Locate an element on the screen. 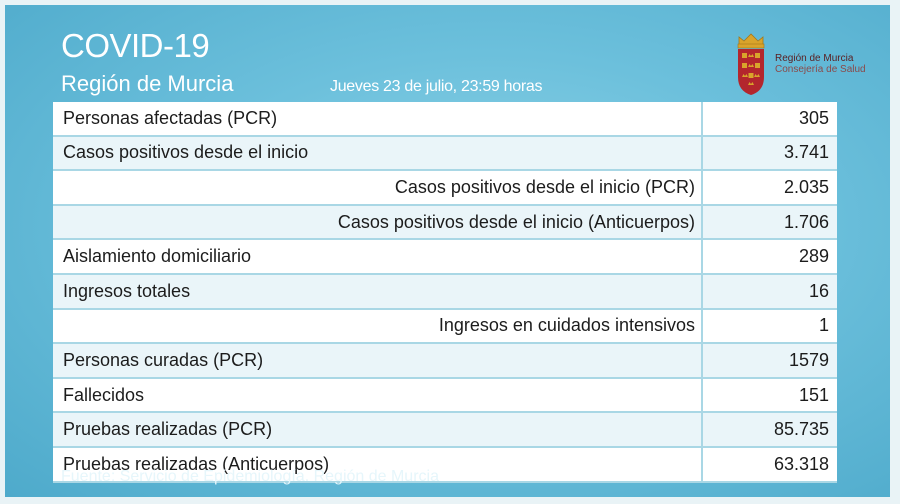 The height and width of the screenshot is (504, 900). table-row: Ingresos en cuidados intensivos 1 is located at coordinates (445, 326).